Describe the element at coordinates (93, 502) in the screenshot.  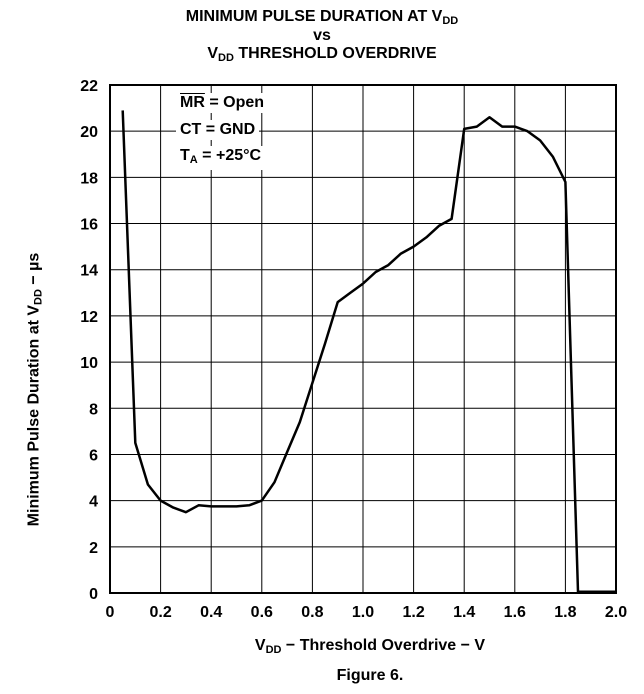
I see `y-tick-label: 4` at that location.